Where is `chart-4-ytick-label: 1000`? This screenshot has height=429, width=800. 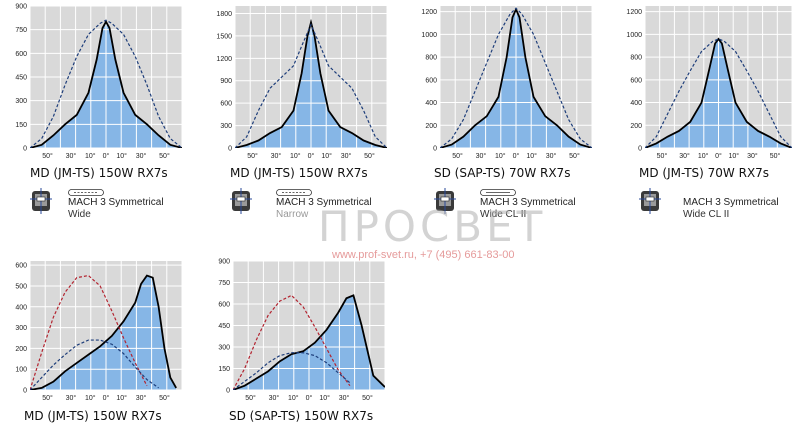 chart-4-ytick-label: 1000 is located at coordinates (634, 35).